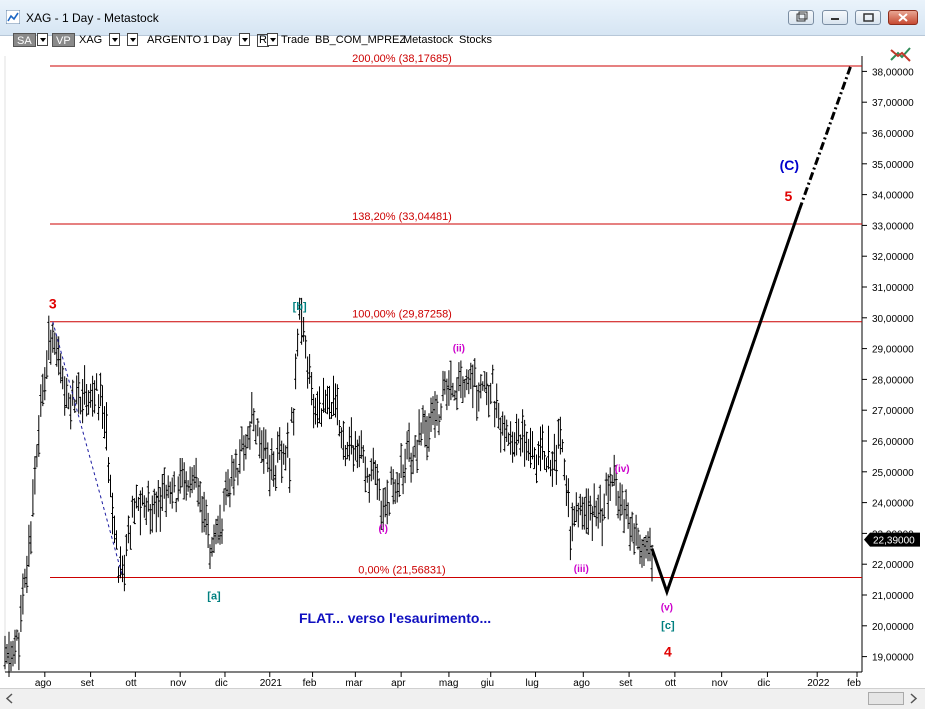  Describe the element at coordinates (893, 196) in the screenshot. I see `y-tick-label: 34,00000` at that location.